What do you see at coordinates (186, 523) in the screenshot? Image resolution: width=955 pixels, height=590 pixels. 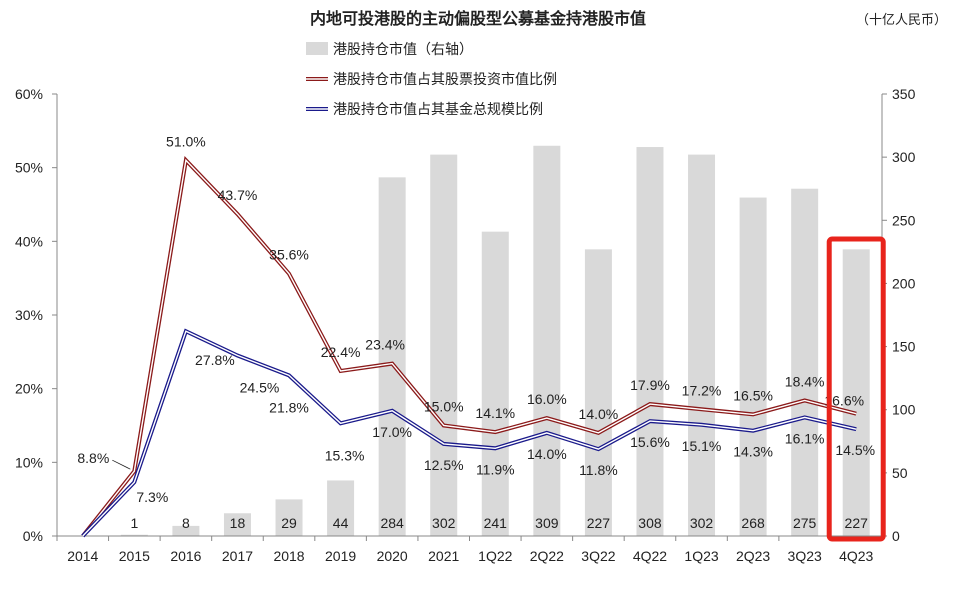 I see `bar-value-label: 8` at bounding box center [186, 523].